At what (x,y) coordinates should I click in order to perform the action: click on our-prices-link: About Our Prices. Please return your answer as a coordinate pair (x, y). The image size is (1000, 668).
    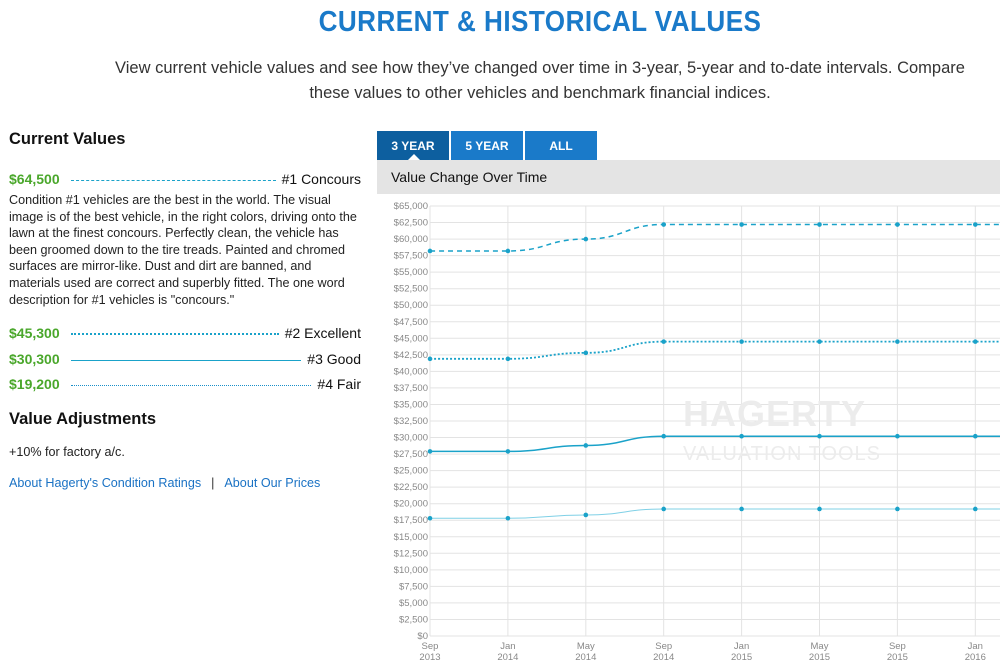
    Looking at the image, I should click on (272, 483).